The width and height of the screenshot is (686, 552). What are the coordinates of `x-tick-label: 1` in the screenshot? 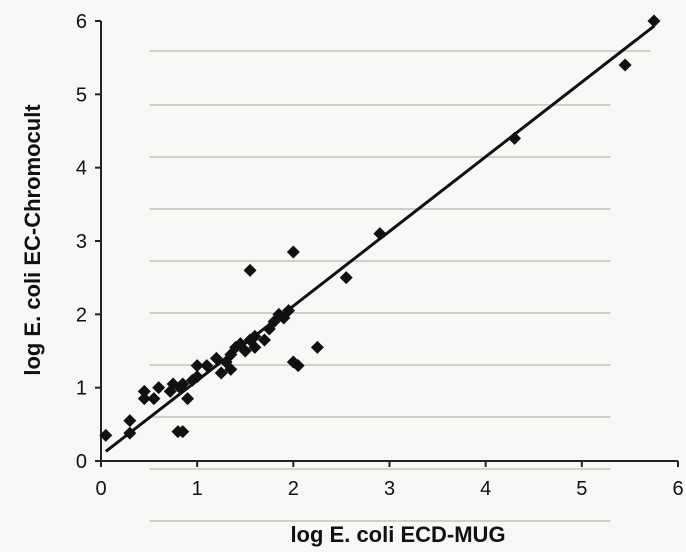 It's located at (197, 489).